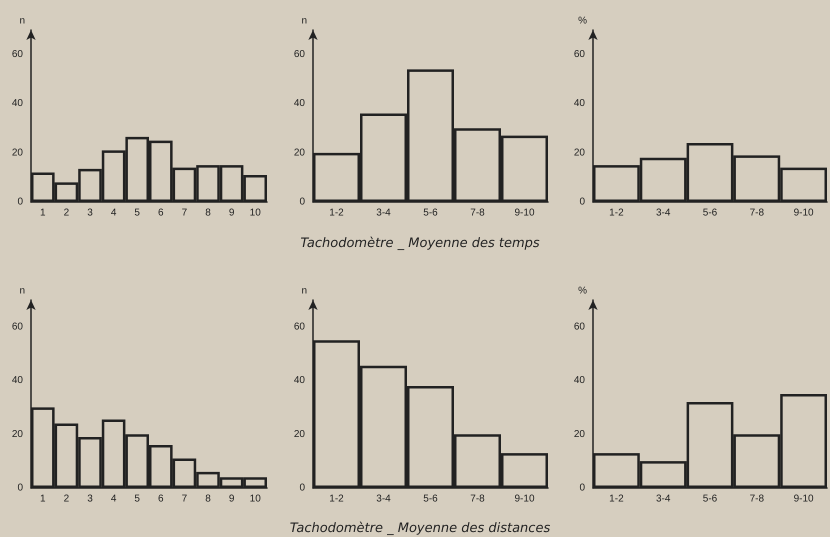 The image size is (830, 537). I want to click on text: Tachodomètre _ Moyenne des temps, so click(420, 243).